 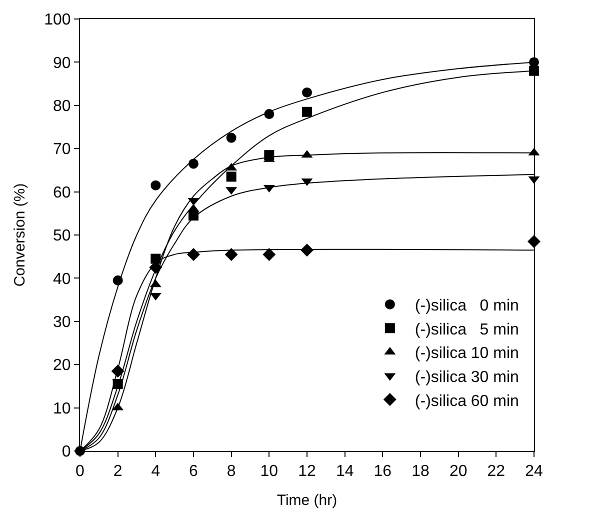 What do you see at coordinates (383, 471) in the screenshot?
I see `x-tick-label: 16` at bounding box center [383, 471].